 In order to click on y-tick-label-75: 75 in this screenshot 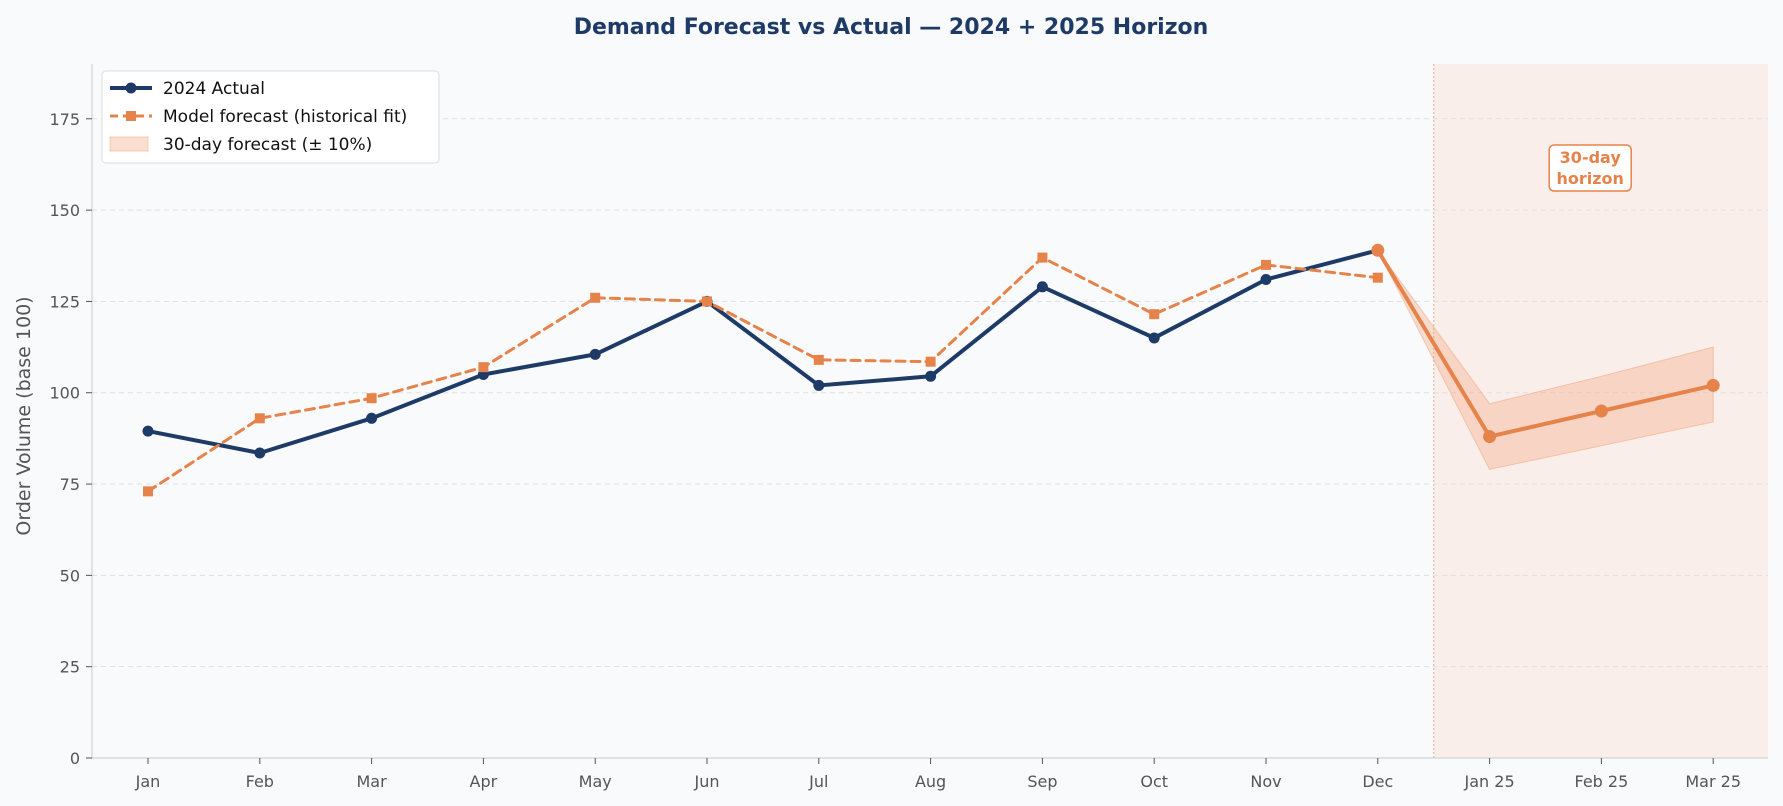, I will do `click(70, 484)`.